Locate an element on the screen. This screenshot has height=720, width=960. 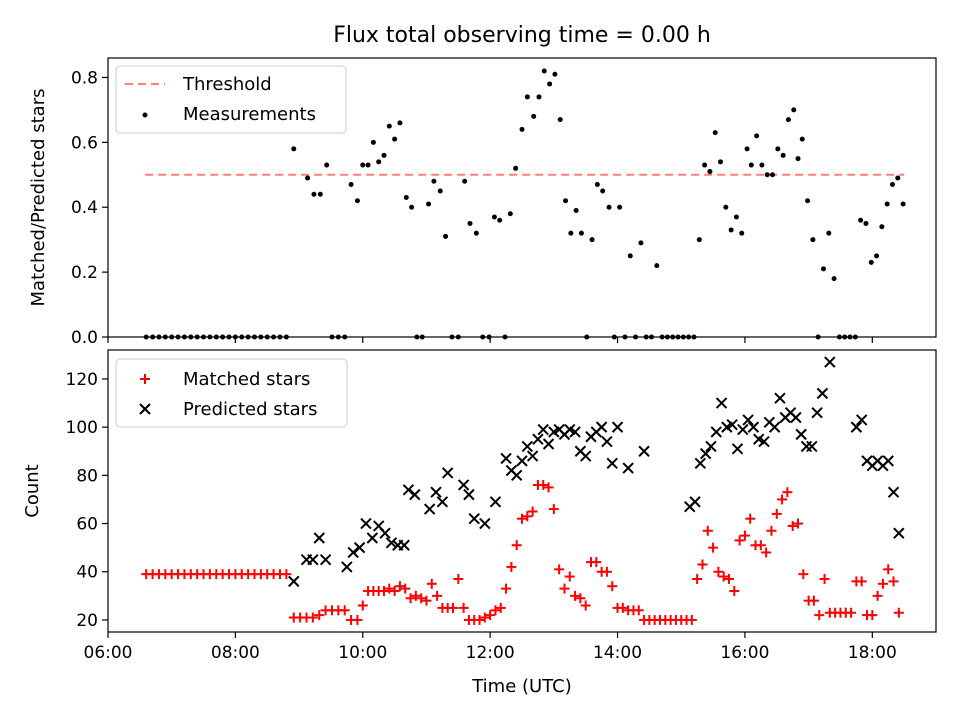
bottom-x-tick-label: 14:00 is located at coordinates (617, 653).